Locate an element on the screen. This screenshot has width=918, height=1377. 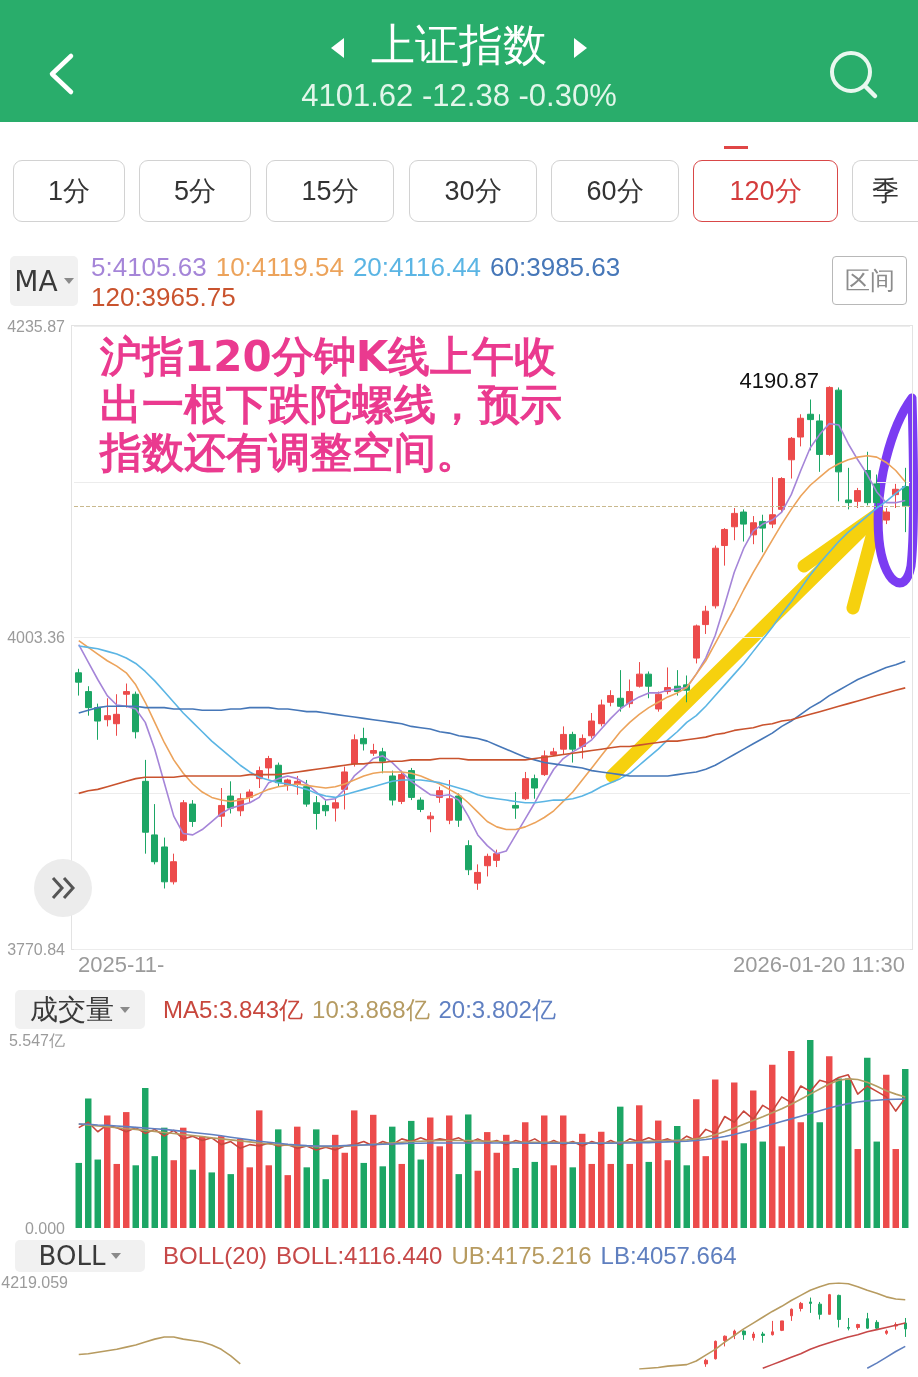
text: 4219.059 is located at coordinates (34, 1283).